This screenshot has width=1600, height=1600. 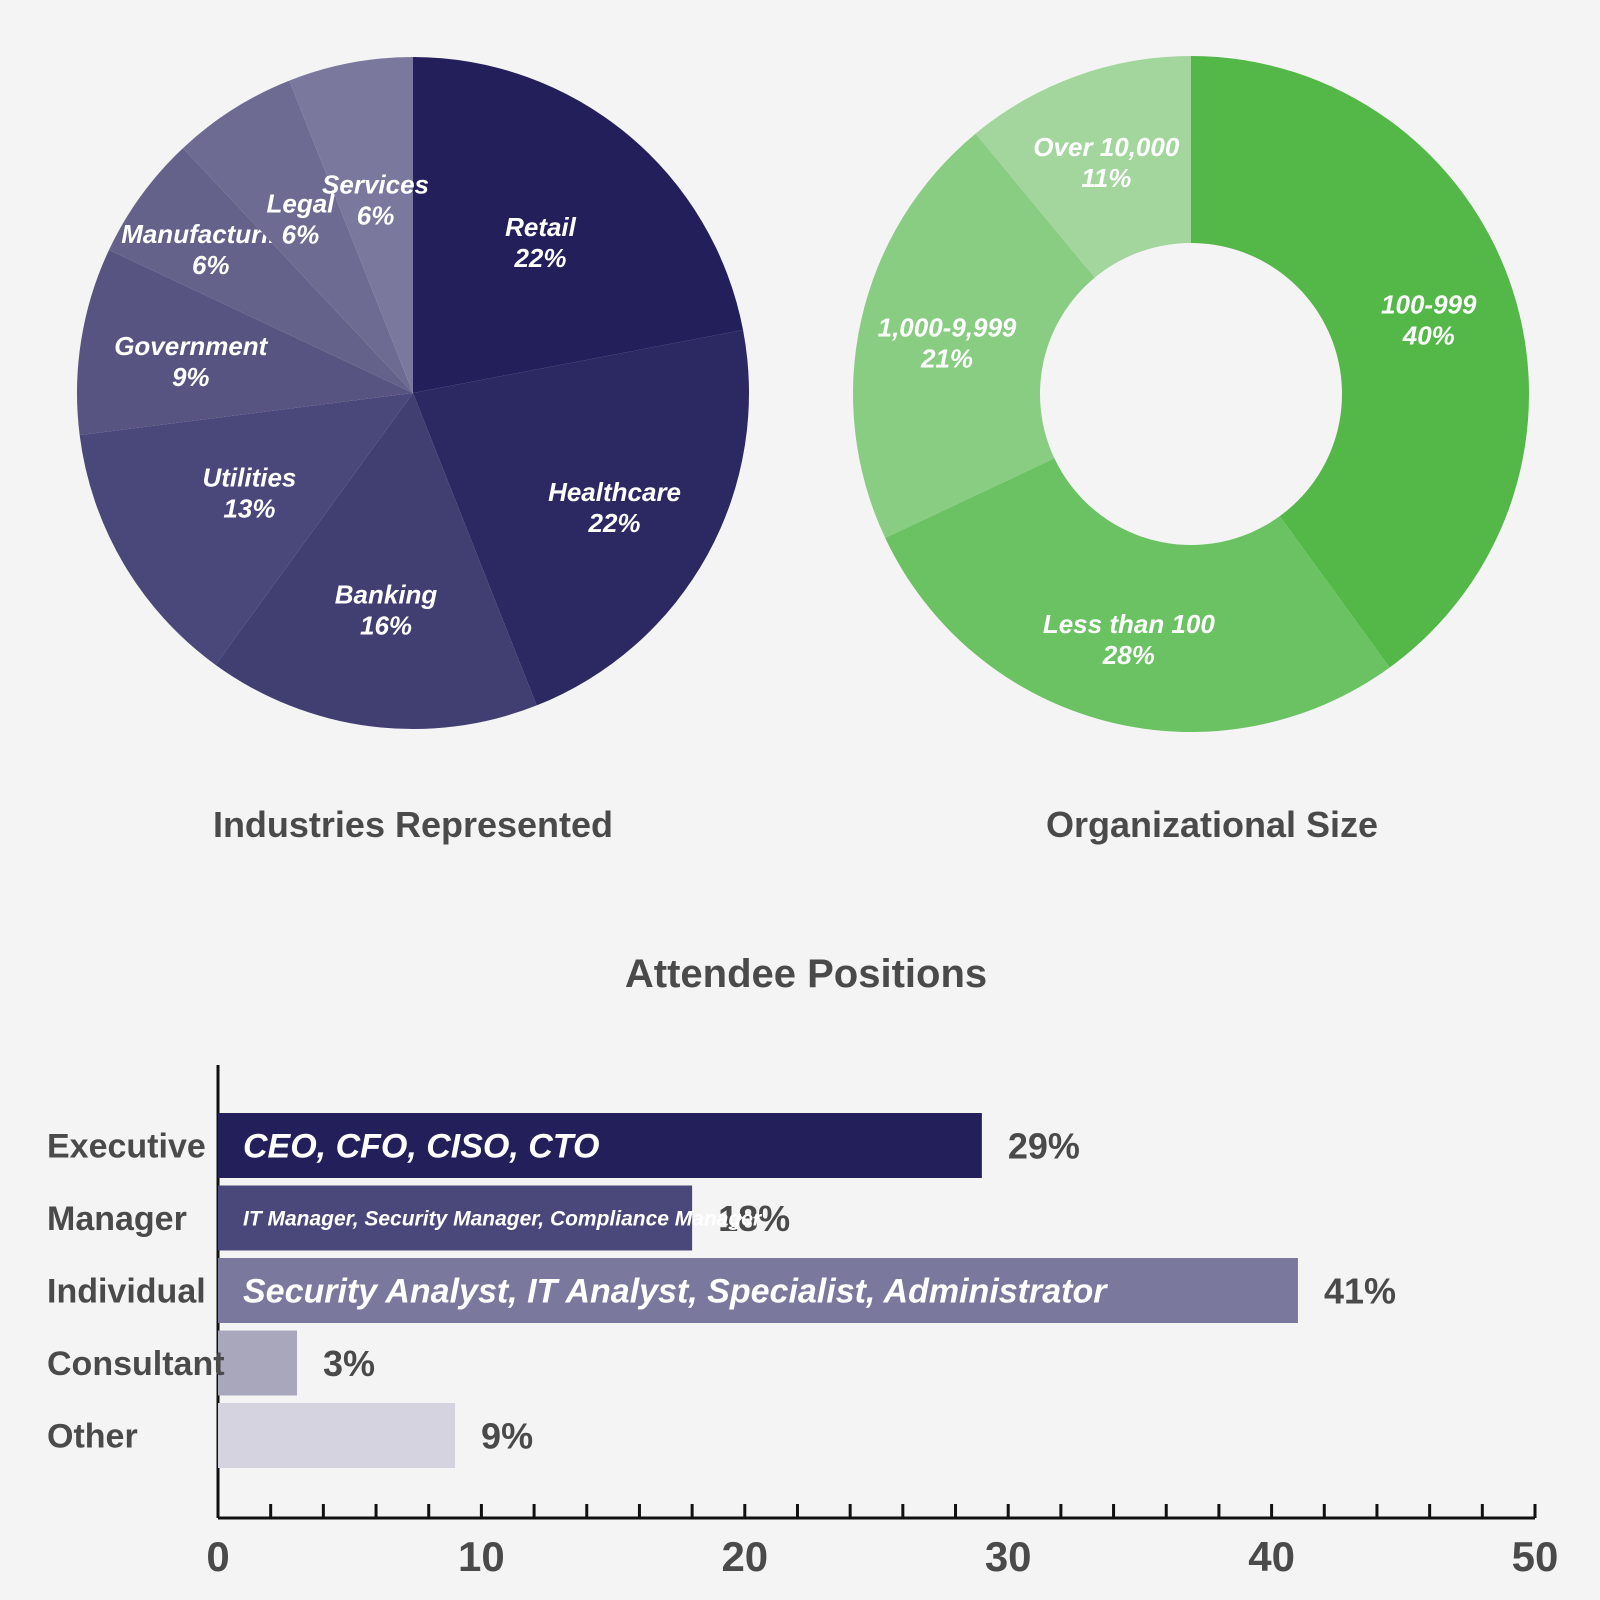 I want to click on bar-consultant, so click(x=258, y=1363).